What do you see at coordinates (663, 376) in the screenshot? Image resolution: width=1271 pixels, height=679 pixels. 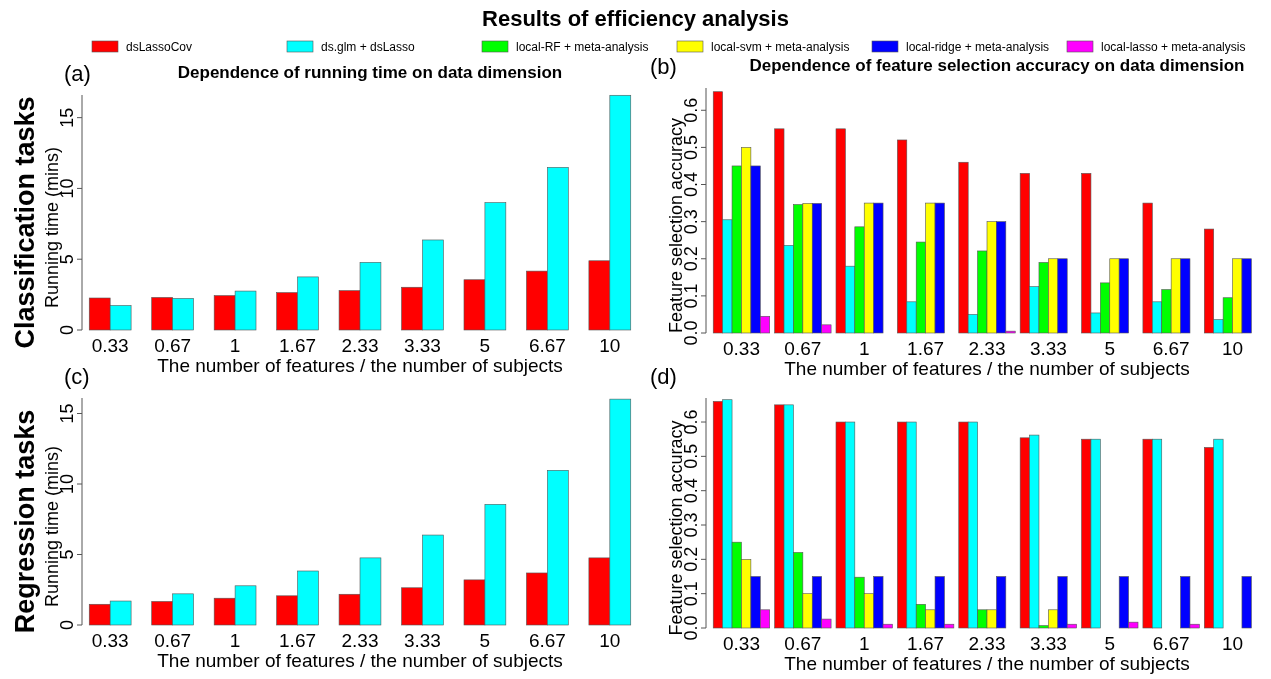 I see `text: (d)` at bounding box center [663, 376].